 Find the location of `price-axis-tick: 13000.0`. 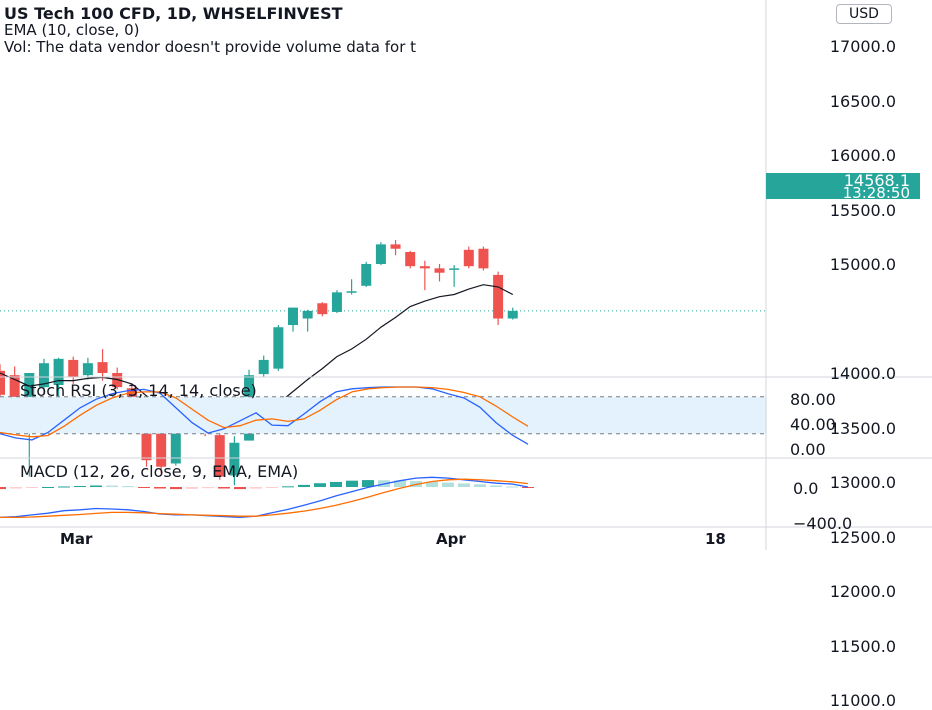

price-axis-tick: 13000.0 is located at coordinates (862, 482).